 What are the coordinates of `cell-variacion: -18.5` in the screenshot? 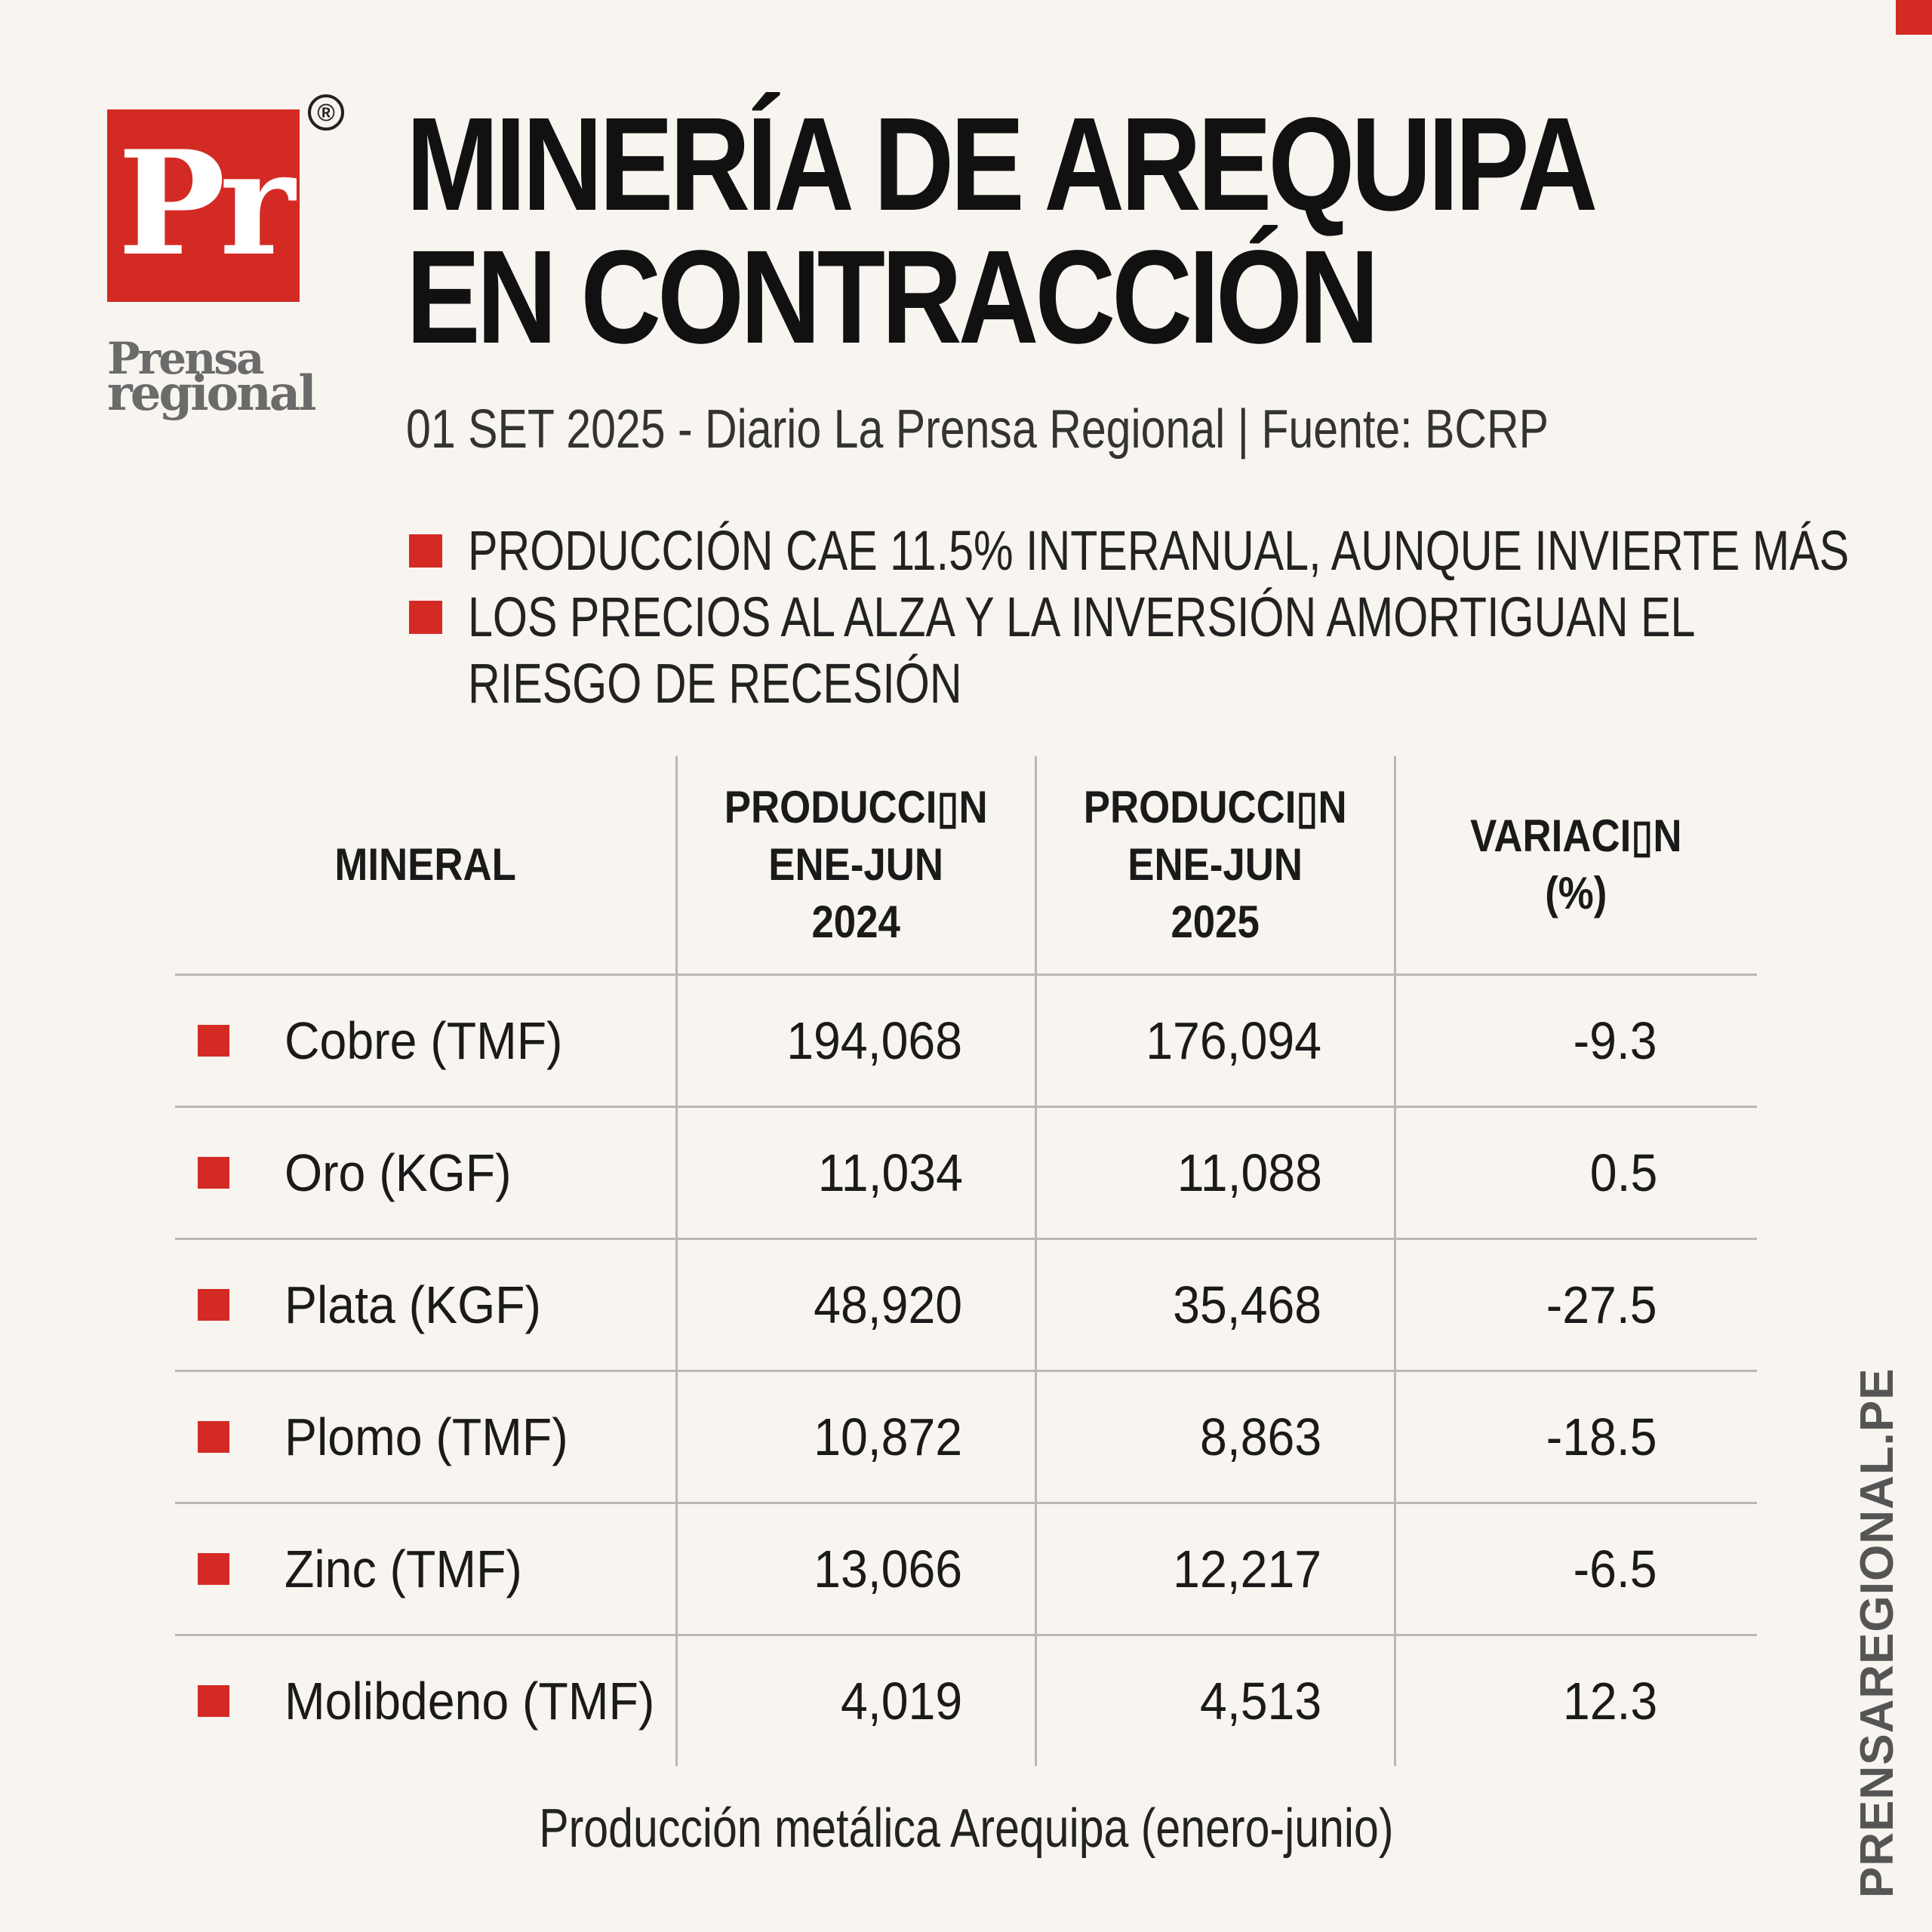 It's located at (1575, 1437).